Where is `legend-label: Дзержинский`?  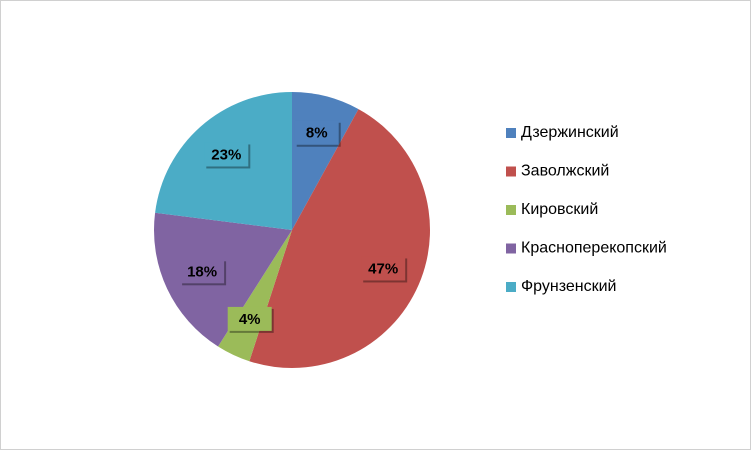
legend-label: Дзержинский is located at coordinates (570, 132).